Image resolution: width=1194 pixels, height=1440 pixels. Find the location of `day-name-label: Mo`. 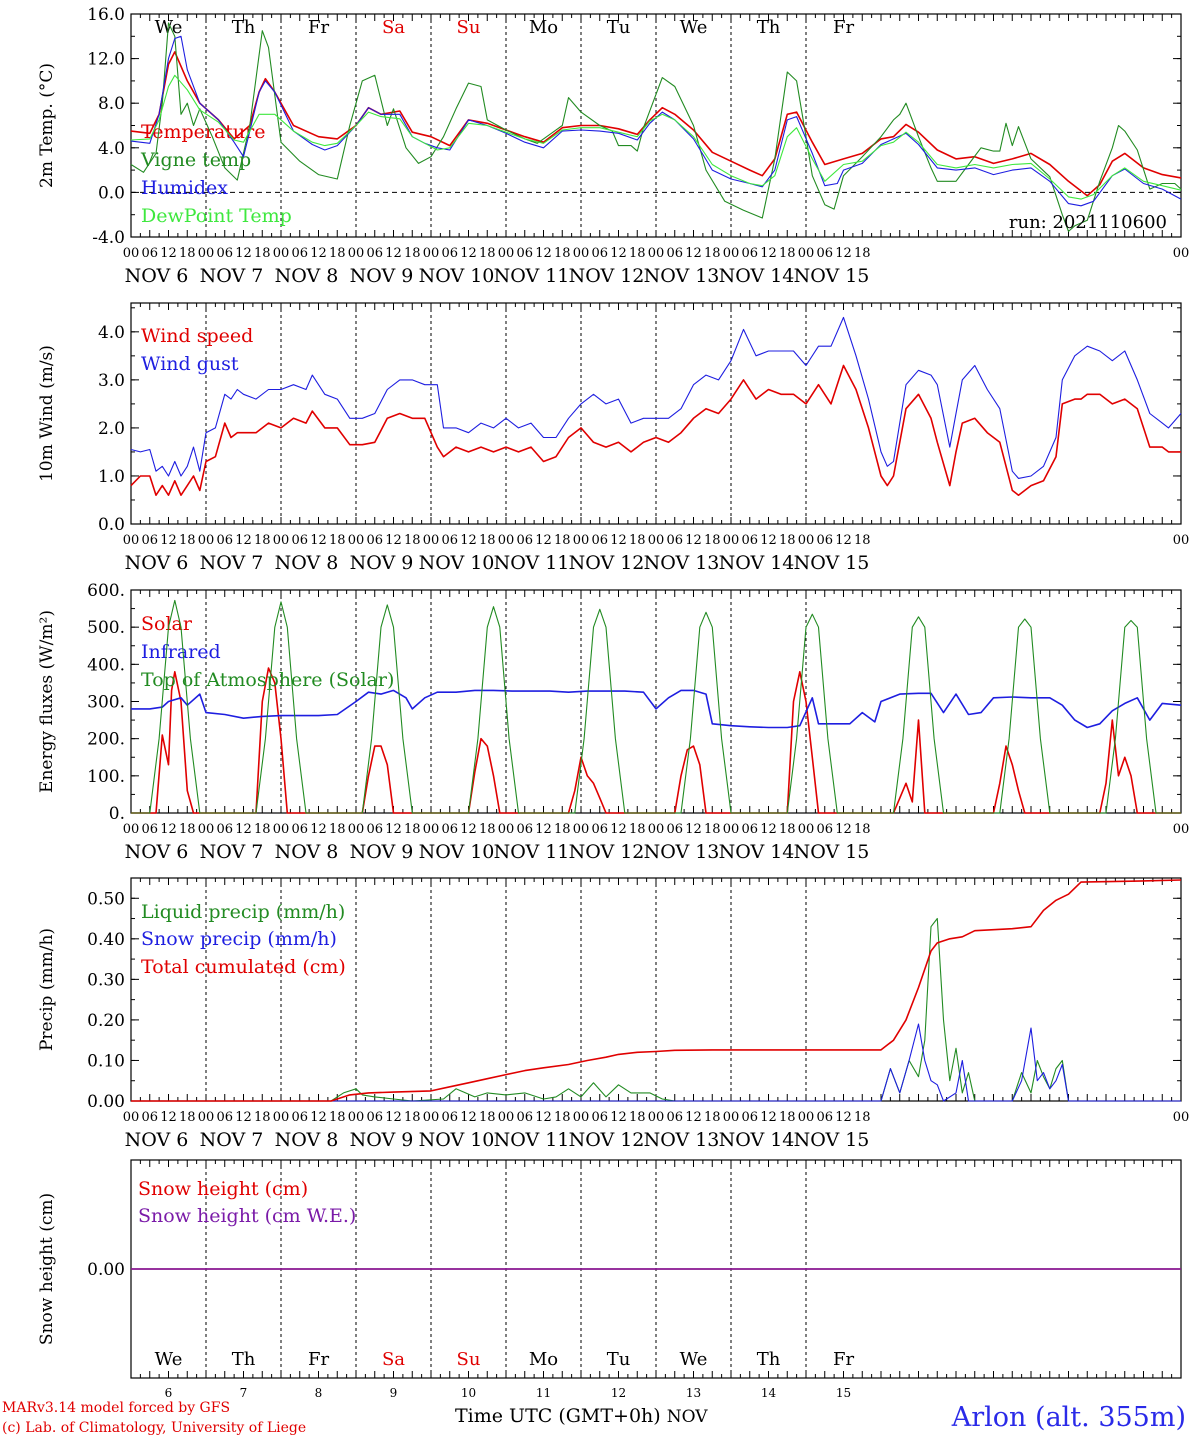

day-name-label: Mo is located at coordinates (543, 27).